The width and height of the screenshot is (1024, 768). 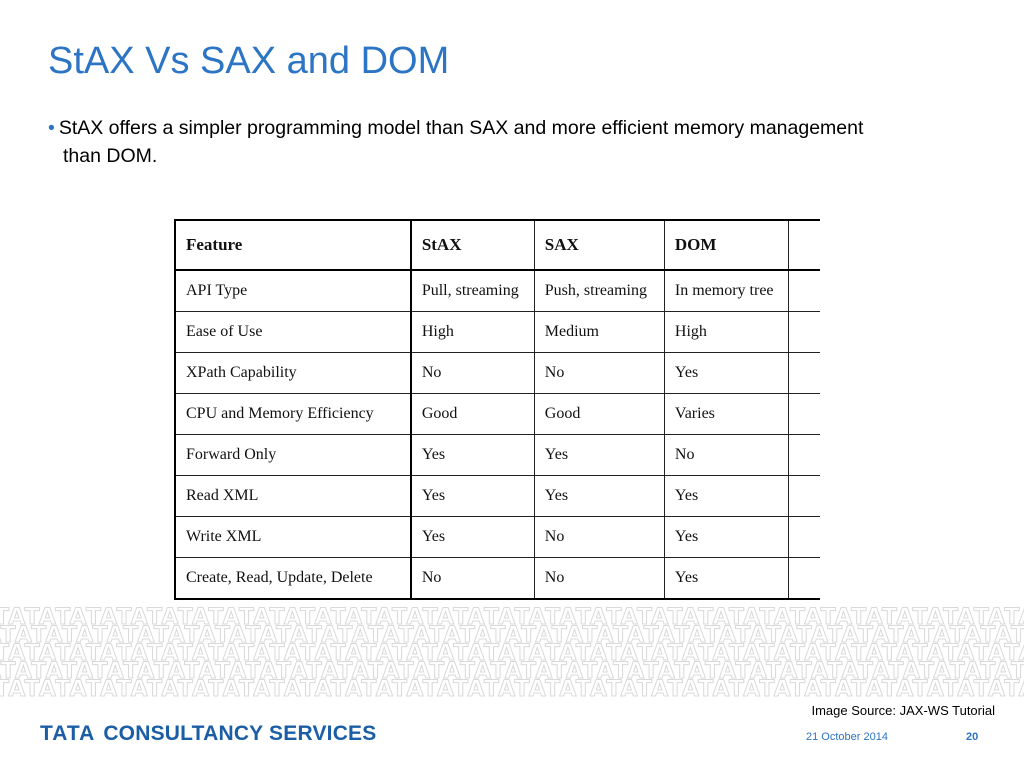 I want to click on header-cell-sax: SAX, so click(x=599, y=245).